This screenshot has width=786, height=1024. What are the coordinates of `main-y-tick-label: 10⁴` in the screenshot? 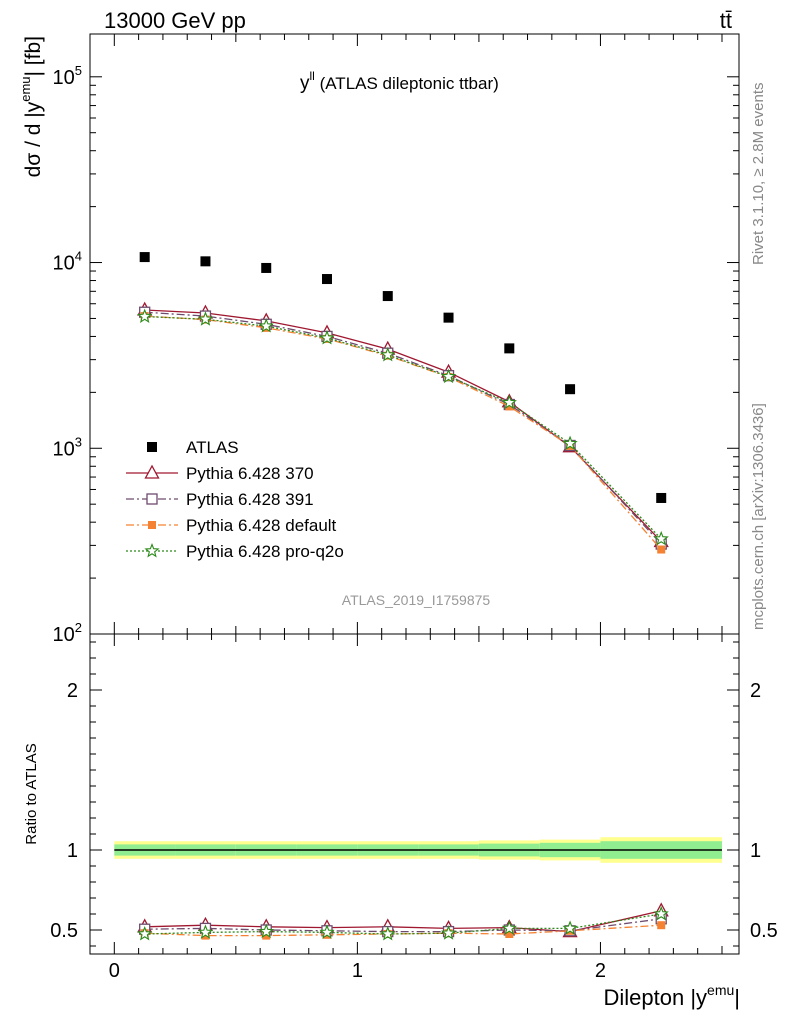 It's located at (67, 262).